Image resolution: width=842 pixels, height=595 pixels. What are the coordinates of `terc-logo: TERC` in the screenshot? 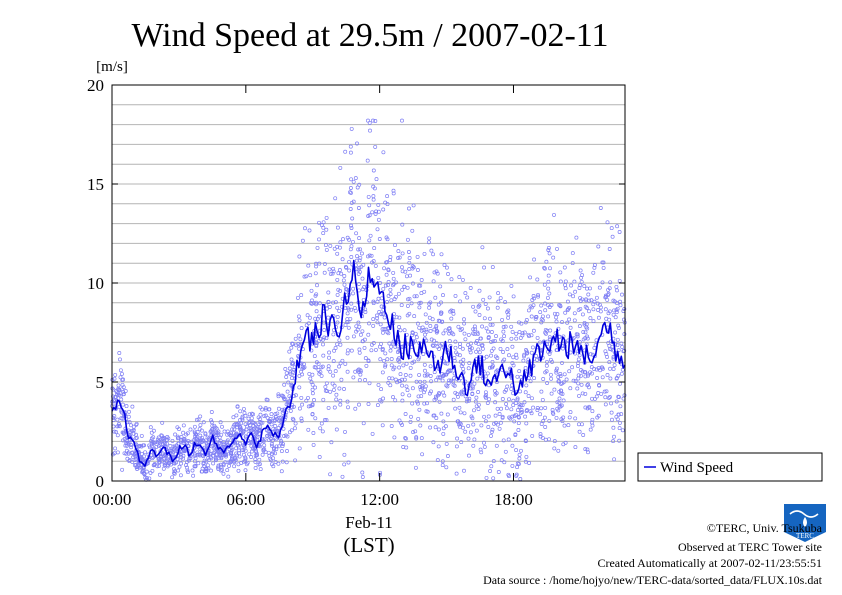 It's located at (805, 523).